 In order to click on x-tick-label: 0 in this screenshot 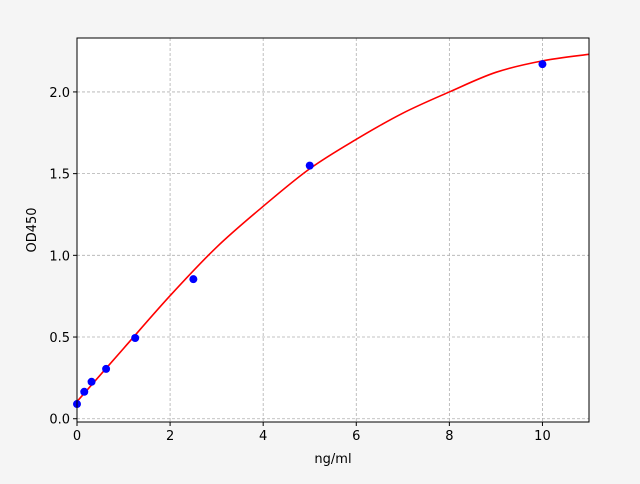, I will do `click(77, 436)`.